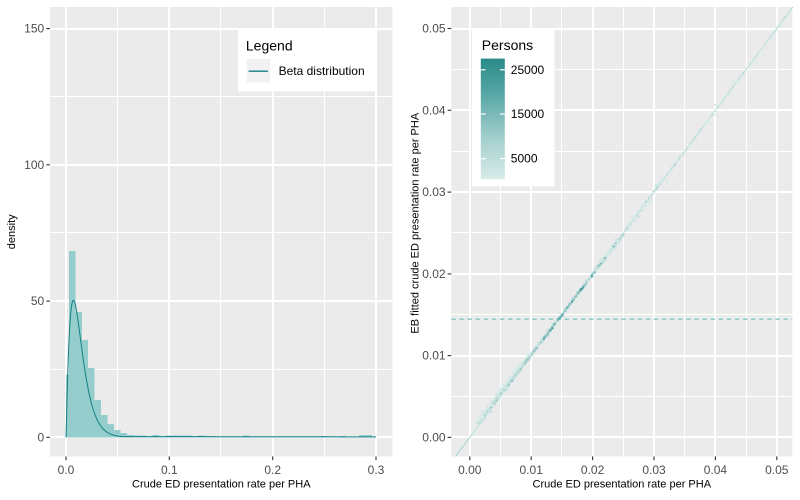  I want to click on svg-text: 25000, so click(528, 70).